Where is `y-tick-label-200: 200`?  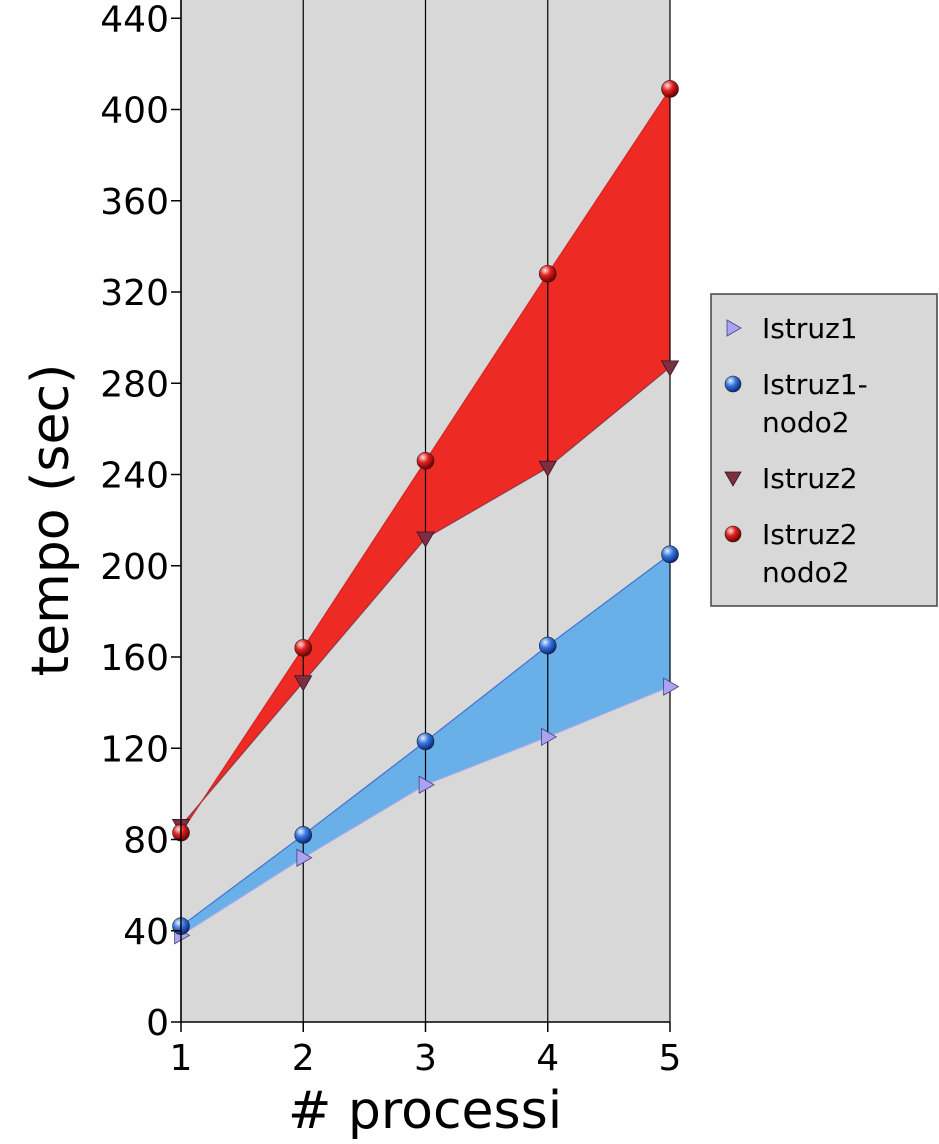 y-tick-label-200: 200 is located at coordinates (134, 567).